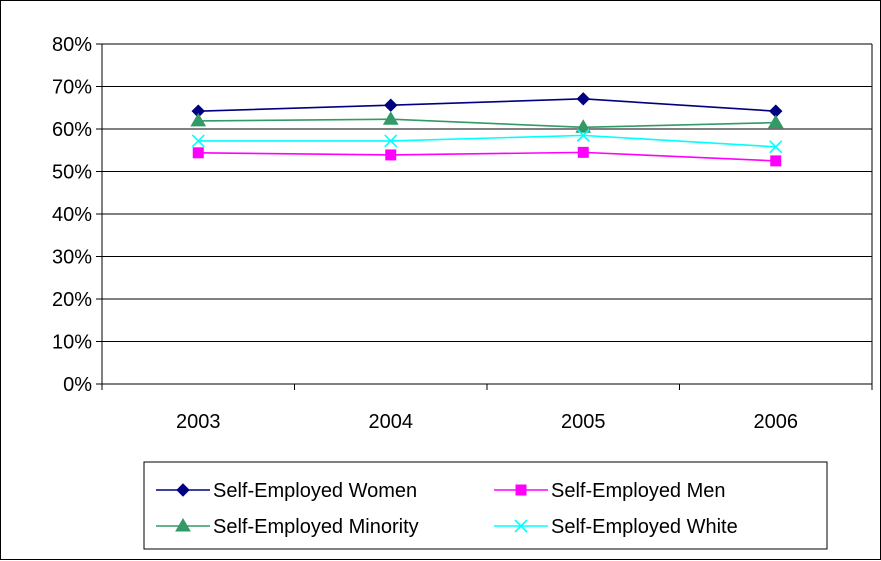 Image resolution: width=881 pixels, height=561 pixels. Describe the element at coordinates (316, 527) in the screenshot. I see `legend-label: Self-Employed Minority` at that location.